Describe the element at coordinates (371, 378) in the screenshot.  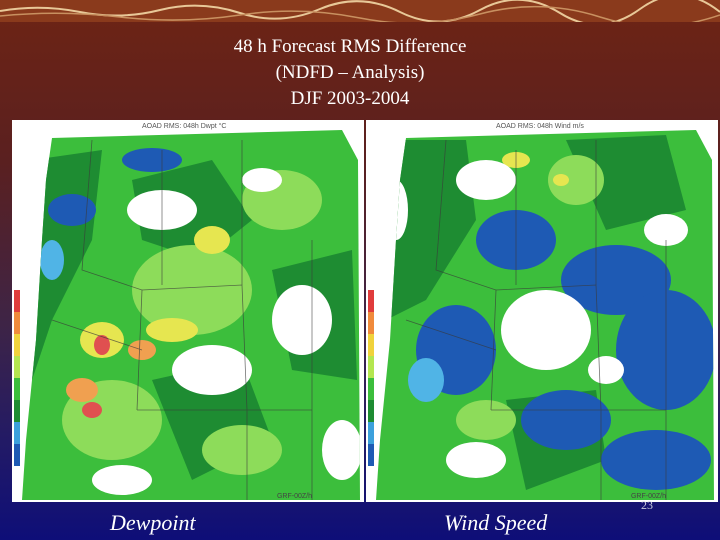
I see `wind-speed-colorbar` at that location.